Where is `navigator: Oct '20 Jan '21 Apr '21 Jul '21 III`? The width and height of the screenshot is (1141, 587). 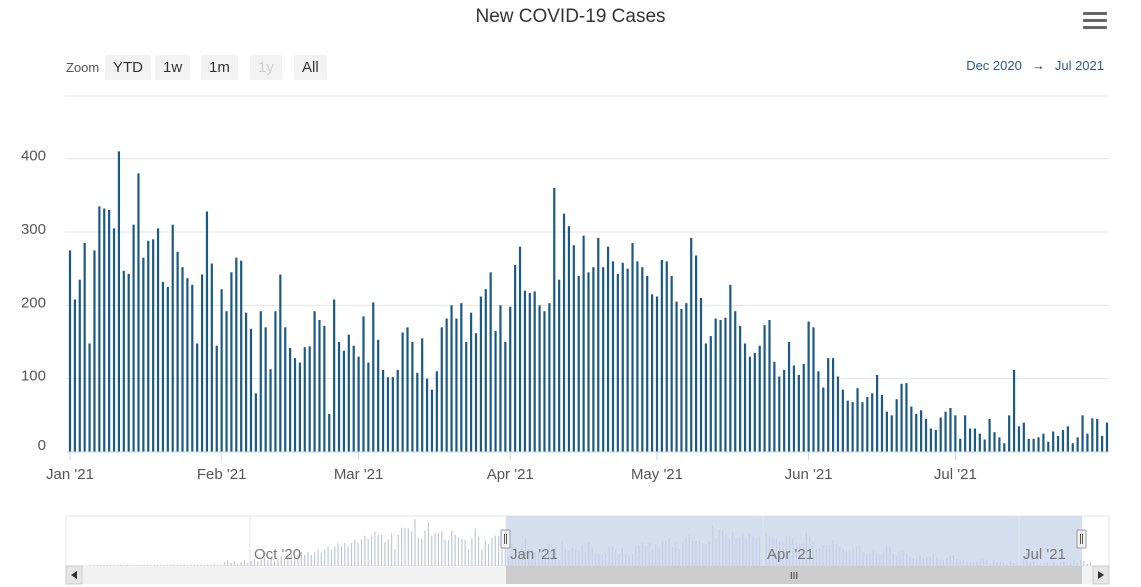
navigator: Oct '20 Jan '21 Apr '21 Jul '21 III is located at coordinates (587, 550).